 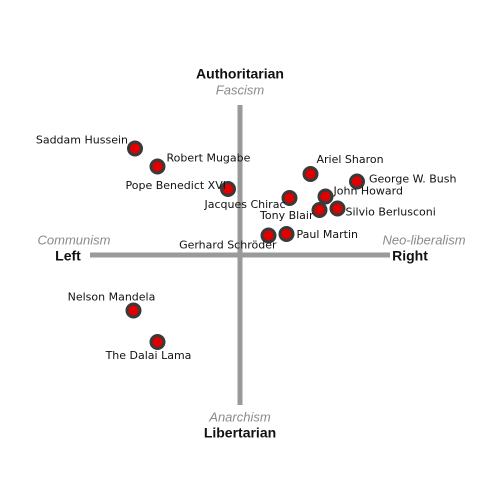 I want to click on axis-sublabel: Neo-liberalism, so click(x=423, y=239).